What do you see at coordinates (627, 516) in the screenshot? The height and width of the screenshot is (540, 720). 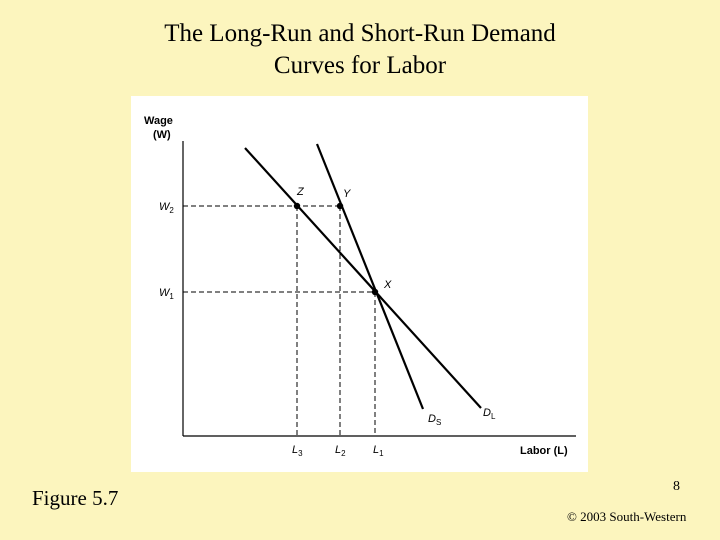 I see `copyright-notice: © 2003 South-Western` at bounding box center [627, 516].